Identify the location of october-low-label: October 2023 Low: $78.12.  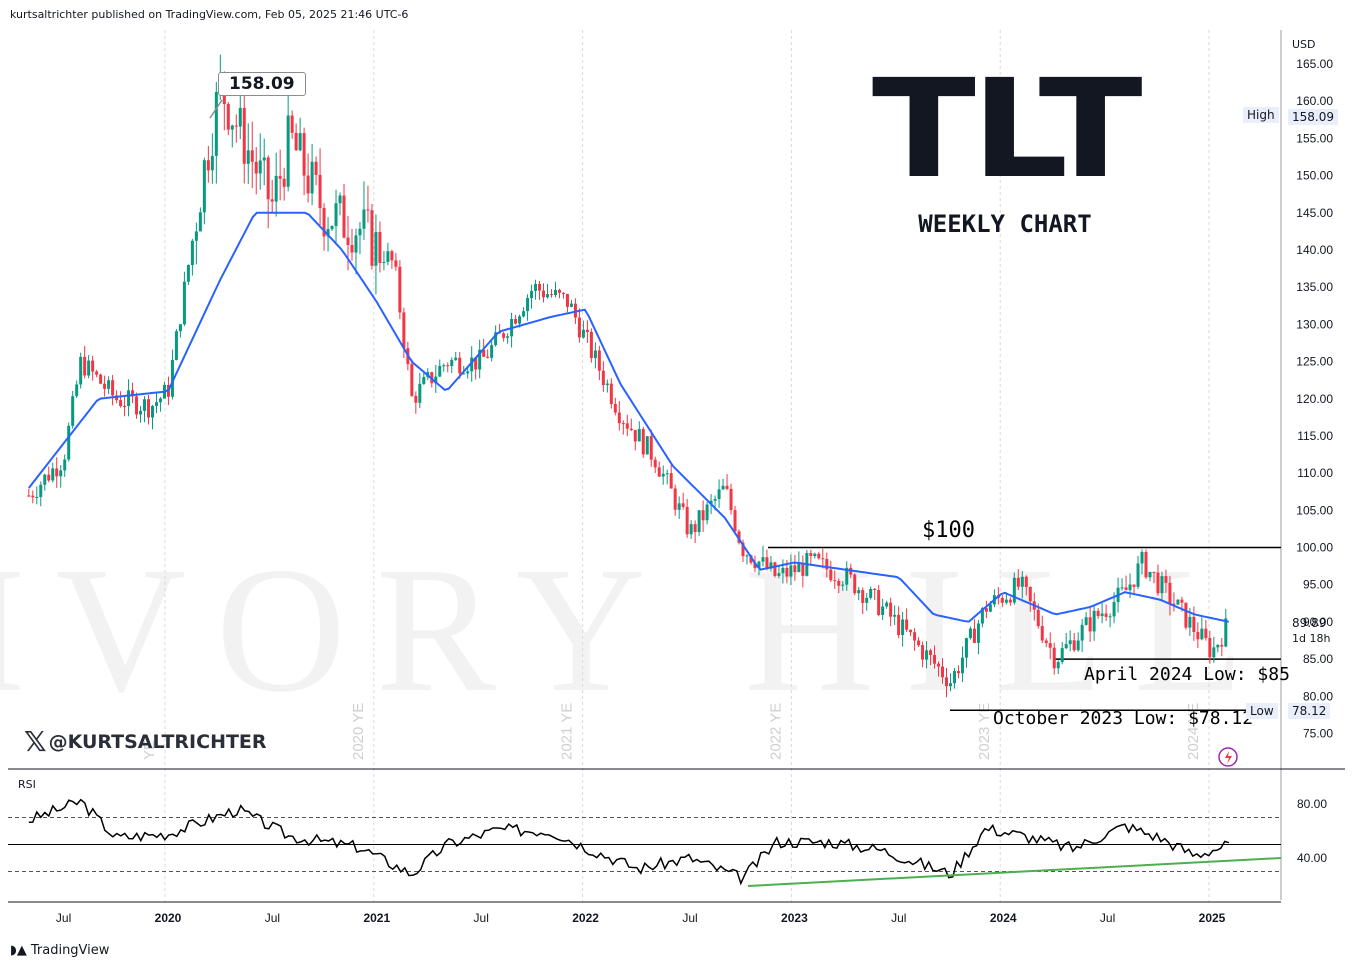
(1123, 718).